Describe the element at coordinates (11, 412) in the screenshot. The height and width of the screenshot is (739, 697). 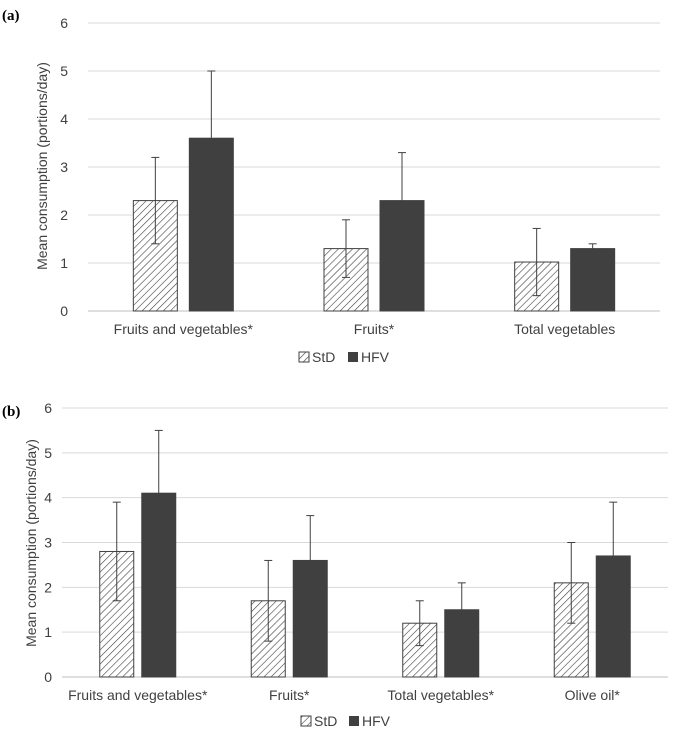
I see `panel-label: (b)` at that location.